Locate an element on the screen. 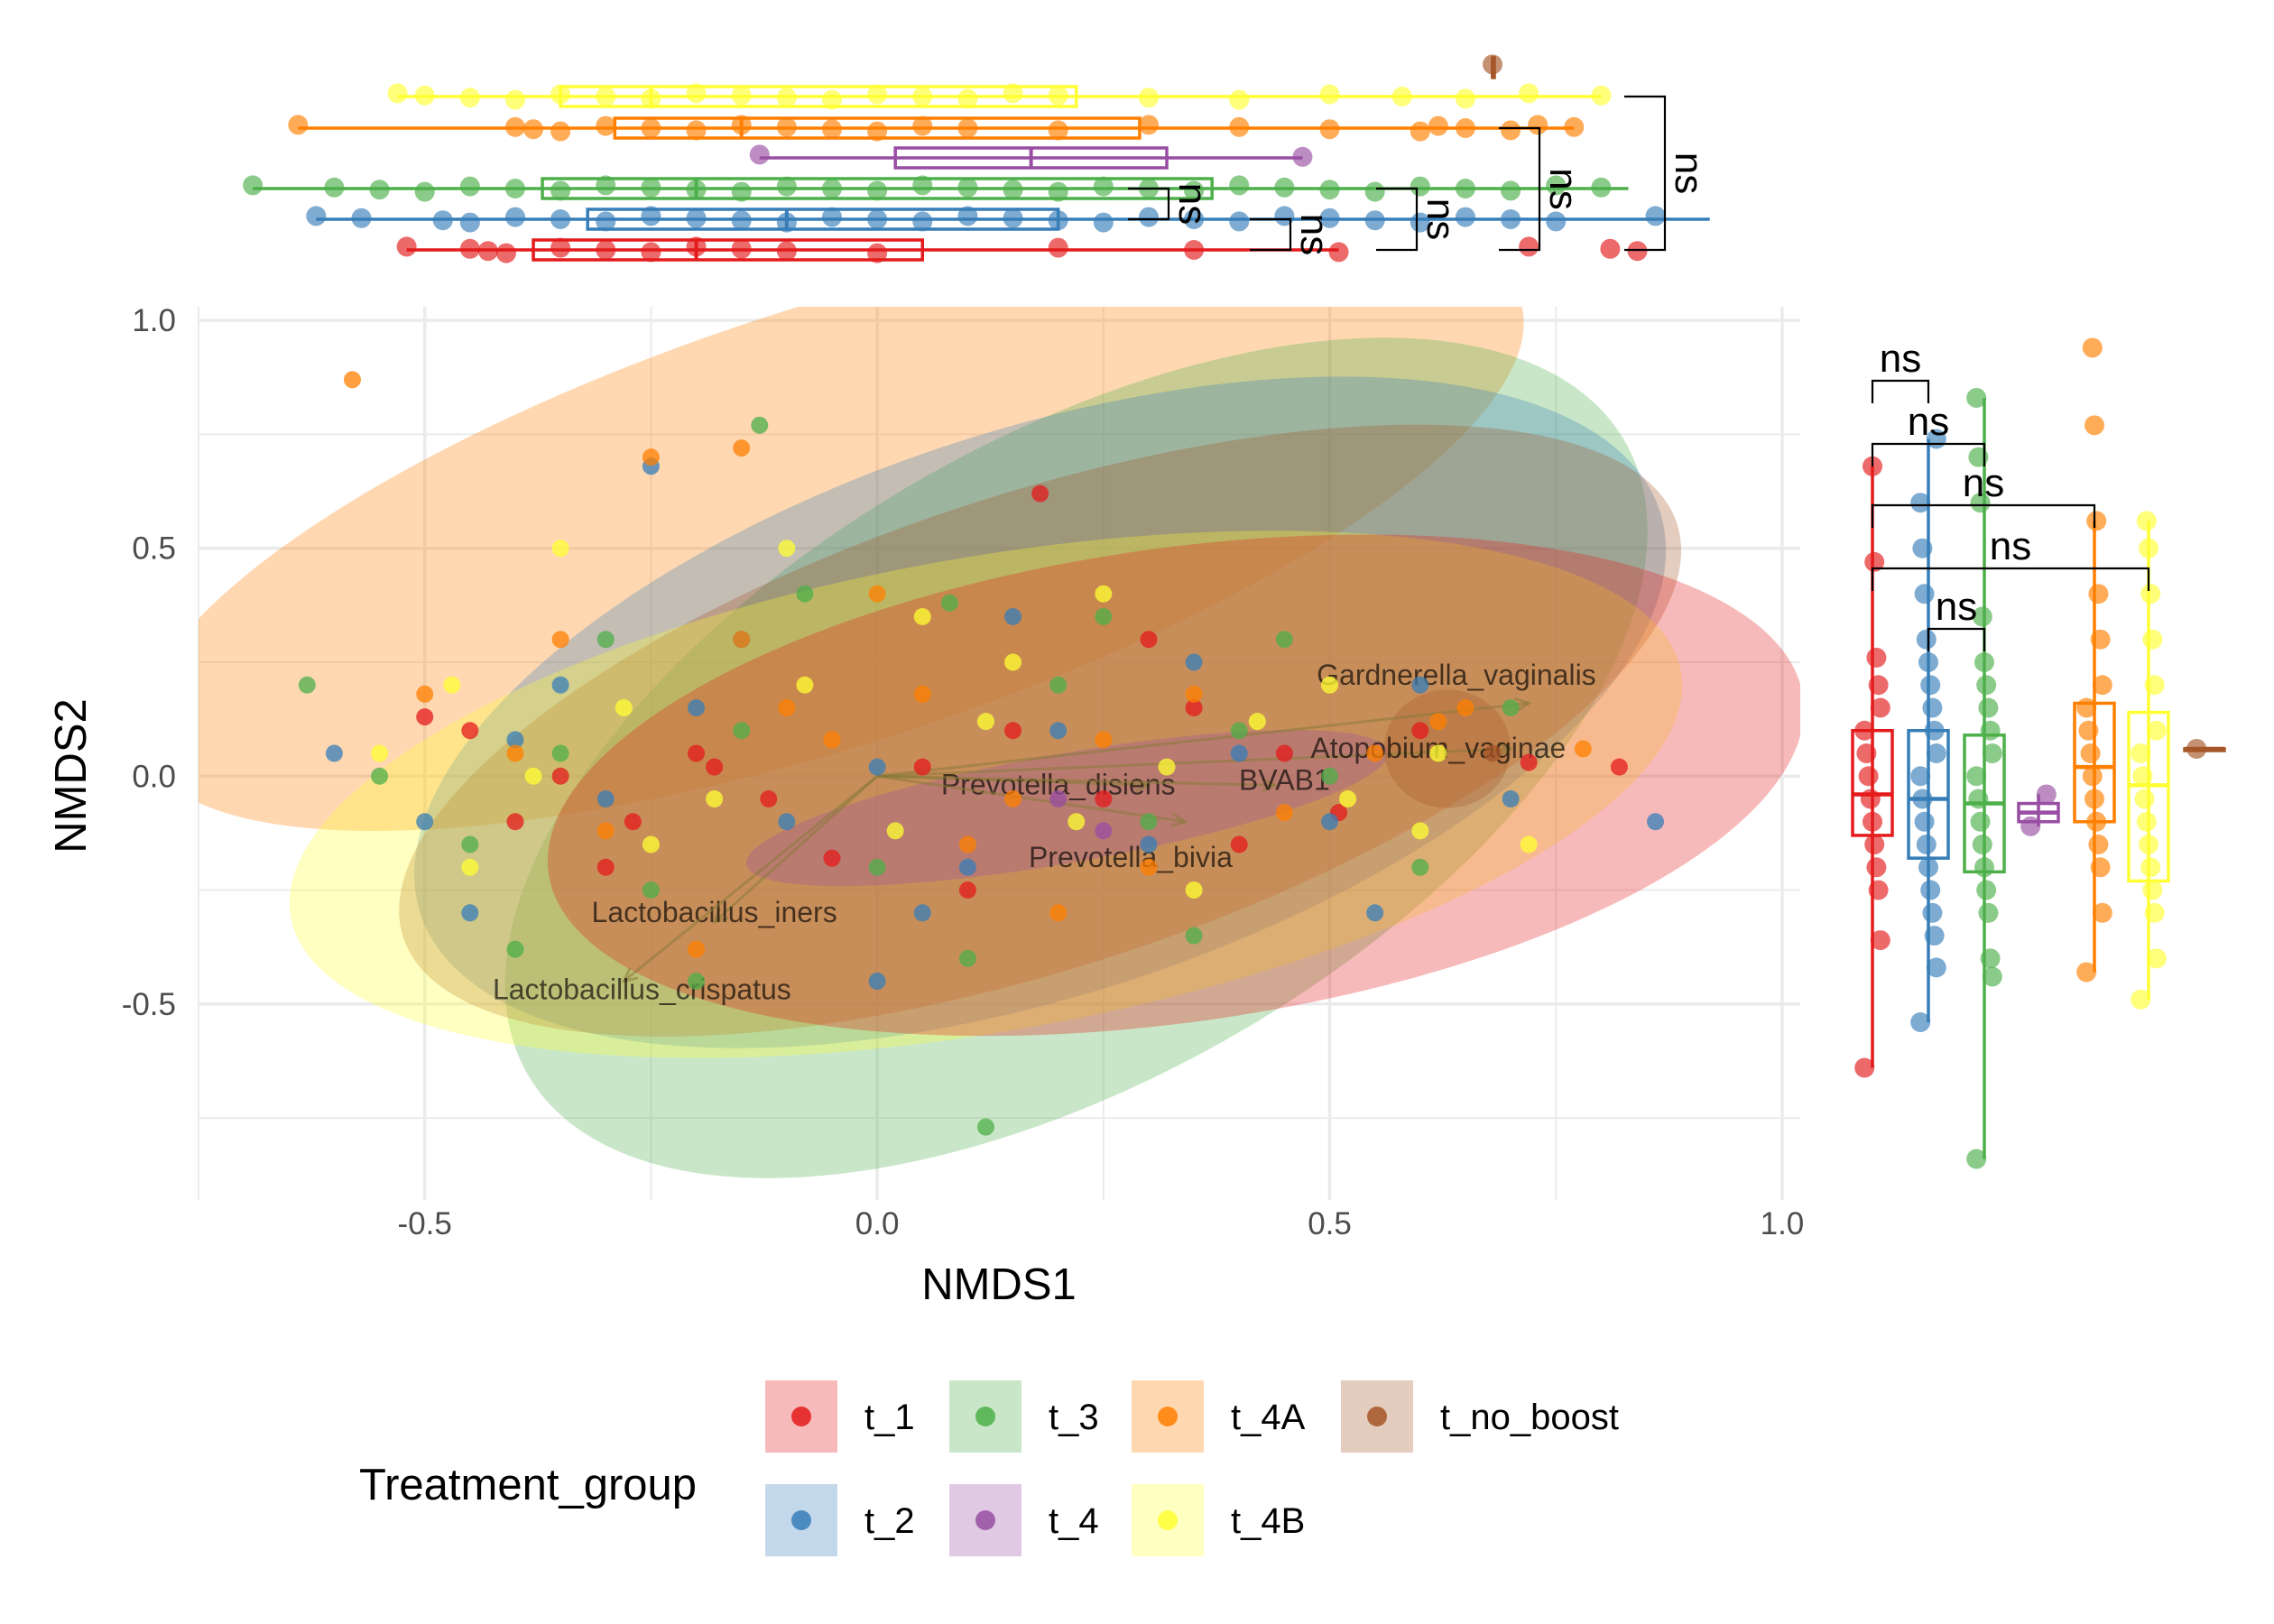 The height and width of the screenshot is (1624, 2274). top-bracket is located at coordinates (1149, 204).